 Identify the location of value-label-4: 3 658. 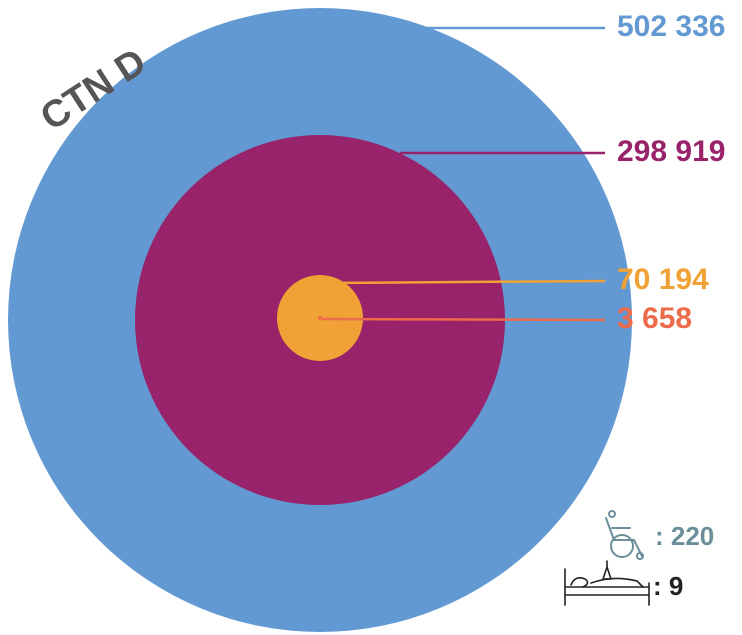
(654, 318).